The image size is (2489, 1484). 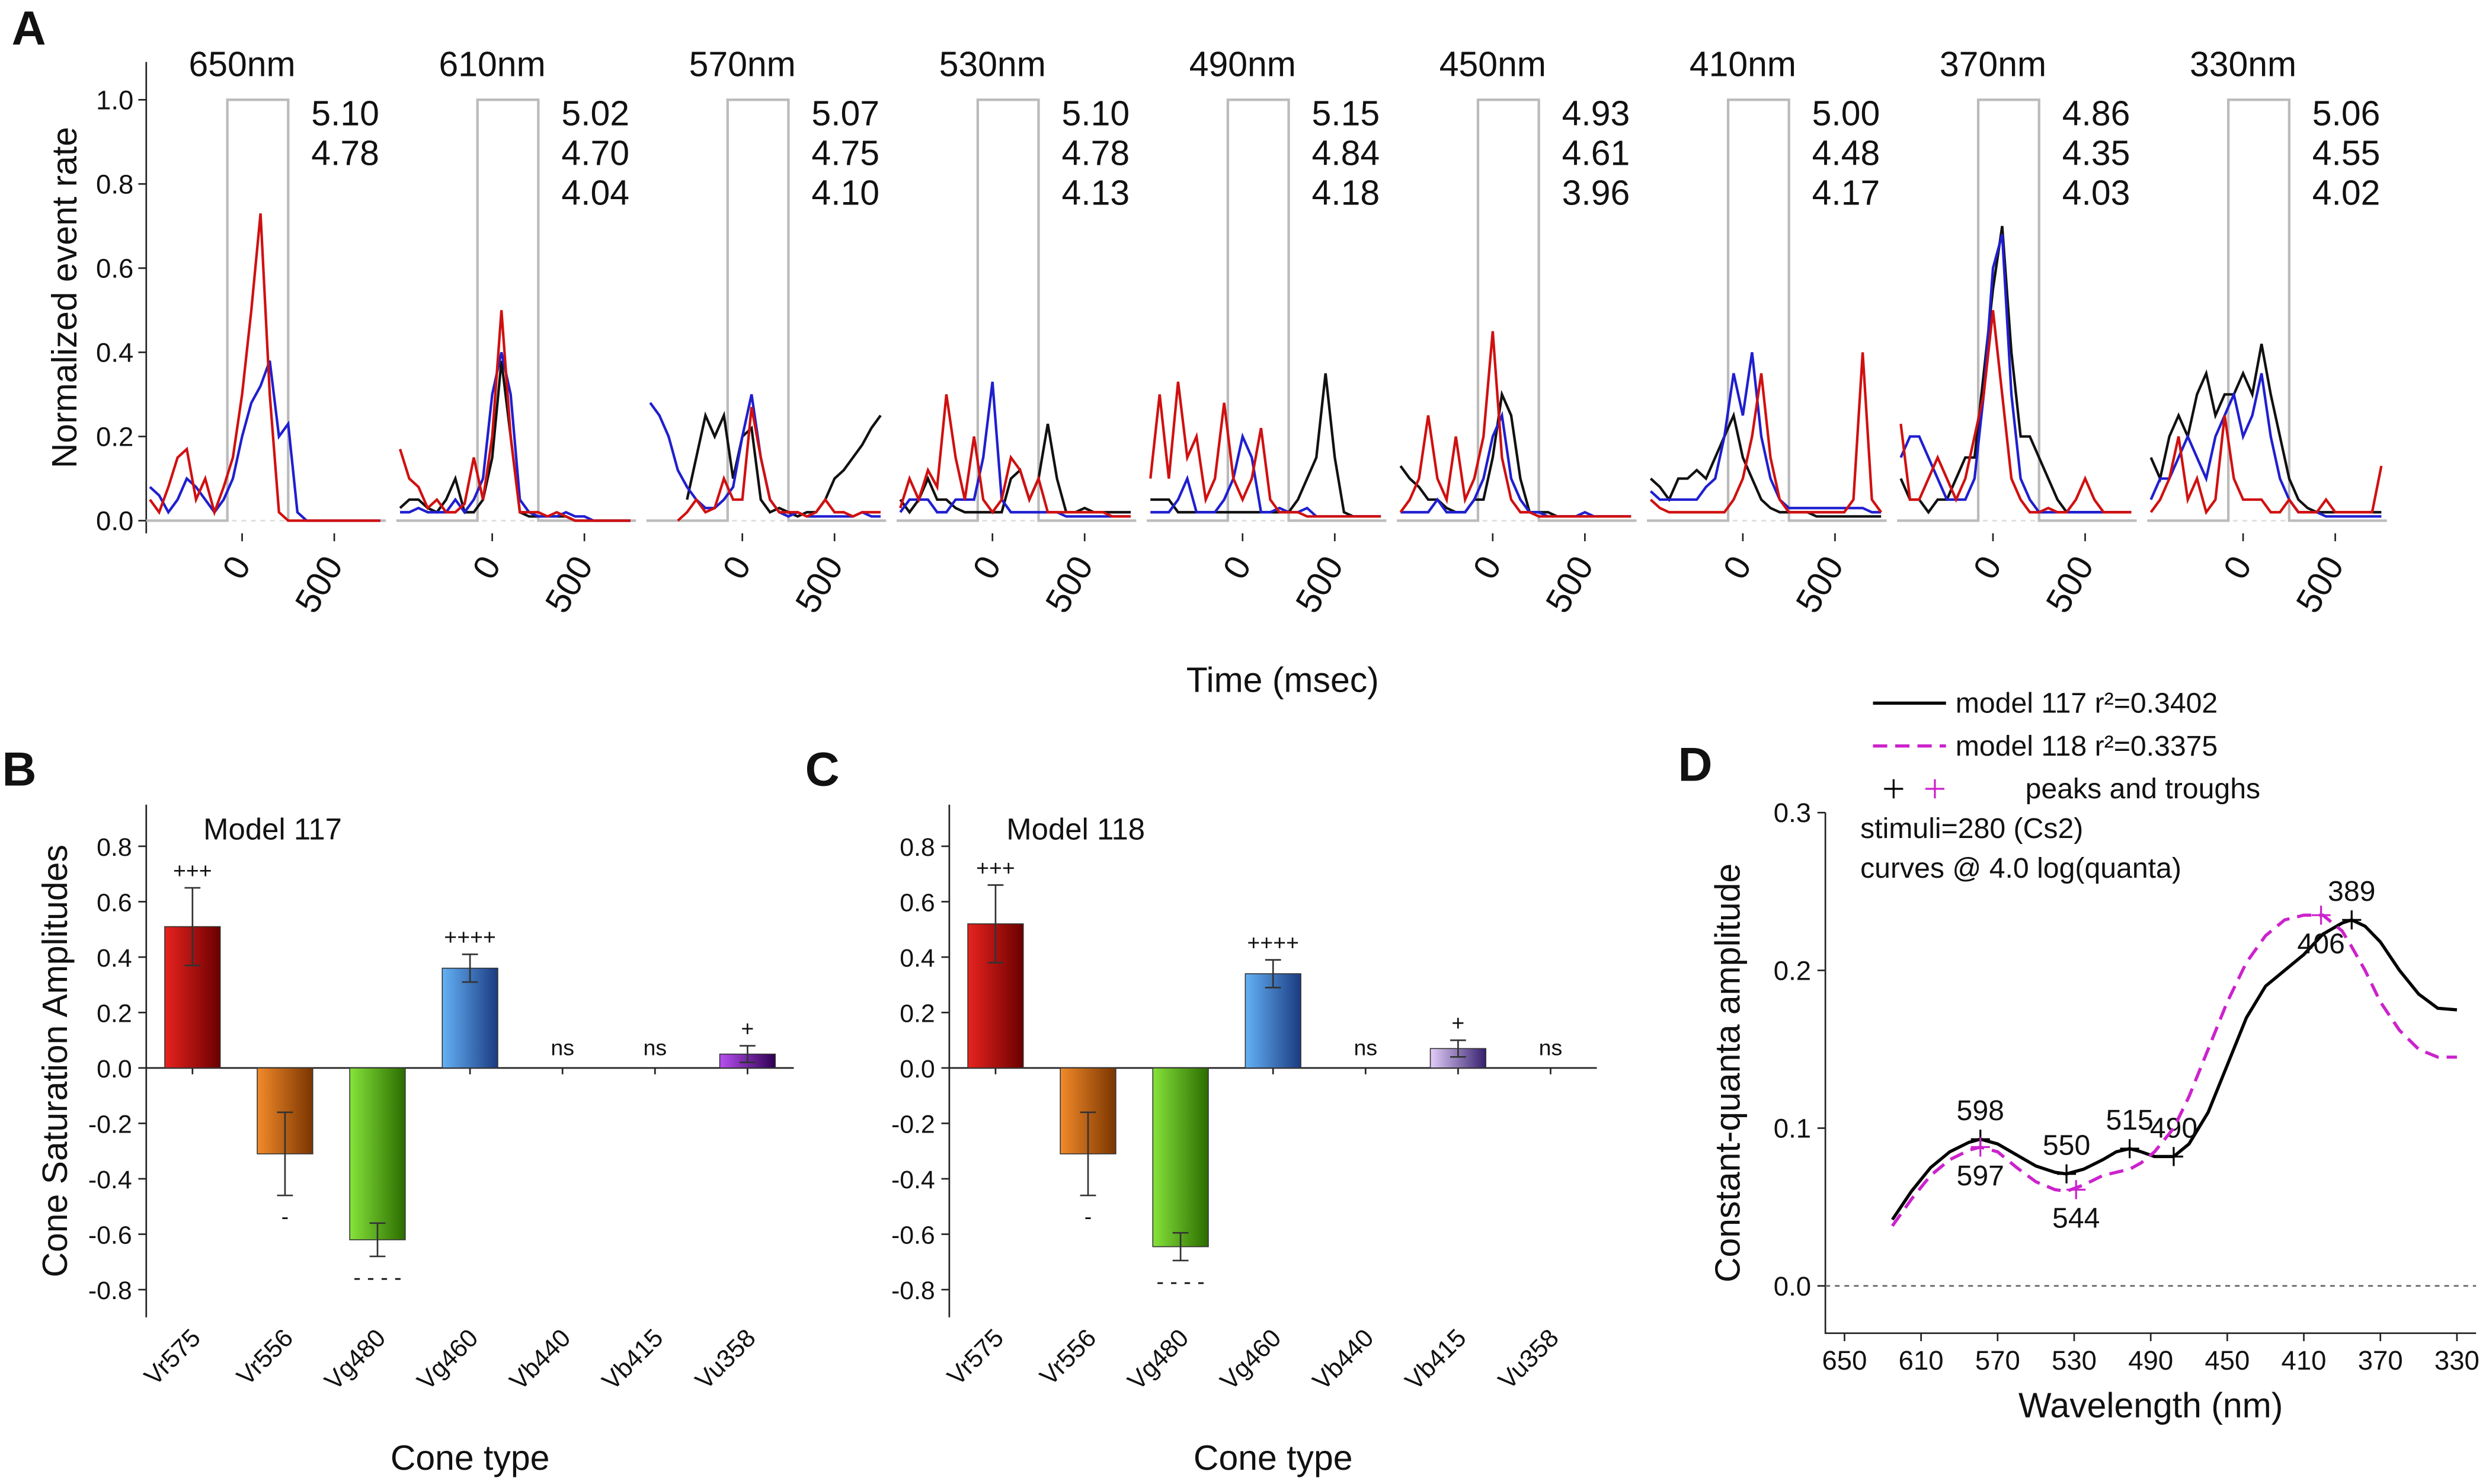 What do you see at coordinates (992, 65) in the screenshot?
I see `panel-title: 530nm` at bounding box center [992, 65].